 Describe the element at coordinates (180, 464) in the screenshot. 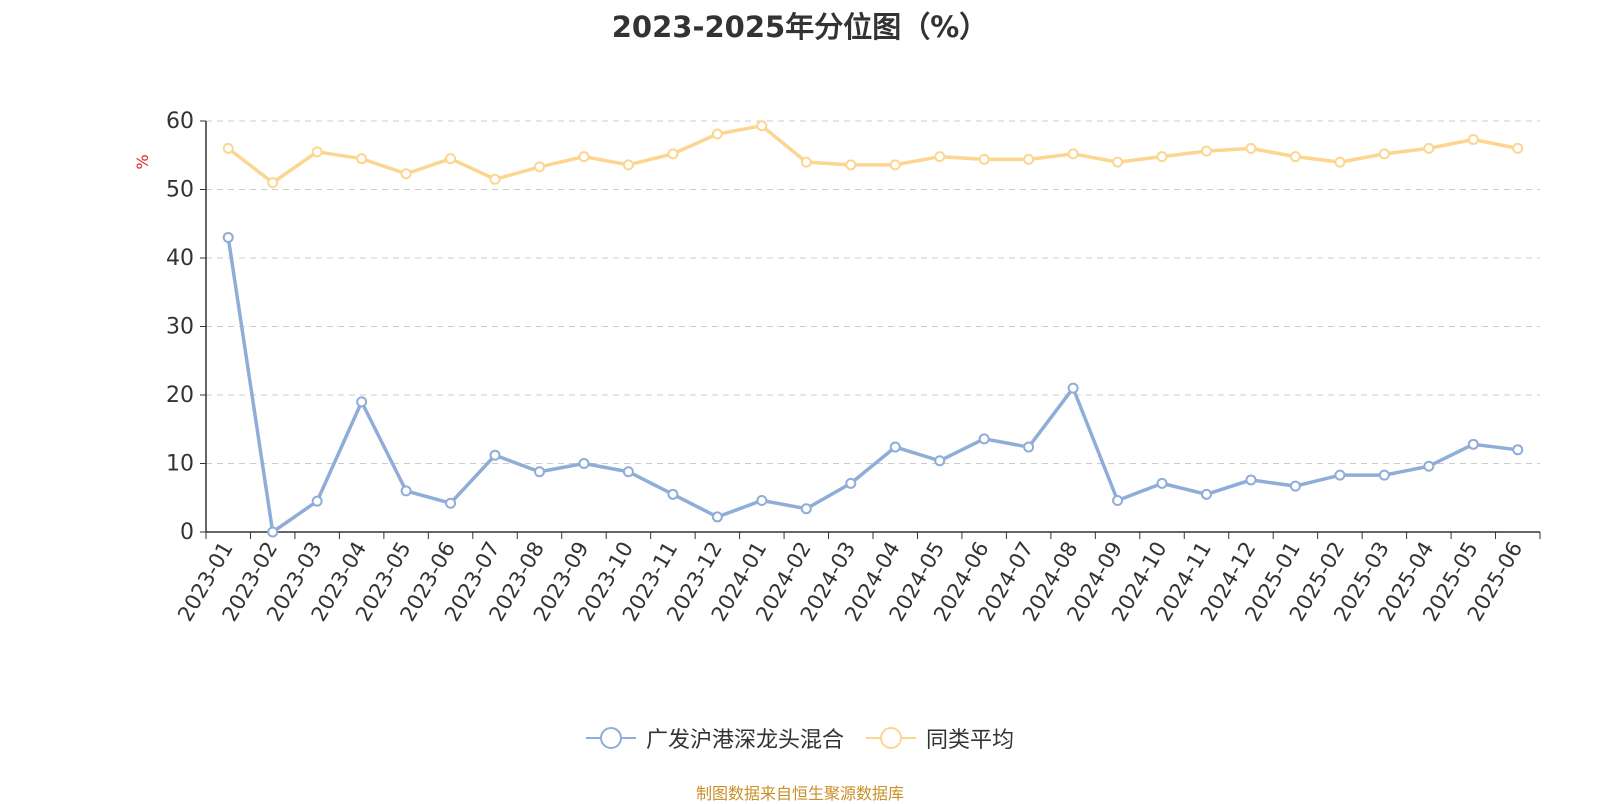

I see `y-tick-label: 10` at that location.